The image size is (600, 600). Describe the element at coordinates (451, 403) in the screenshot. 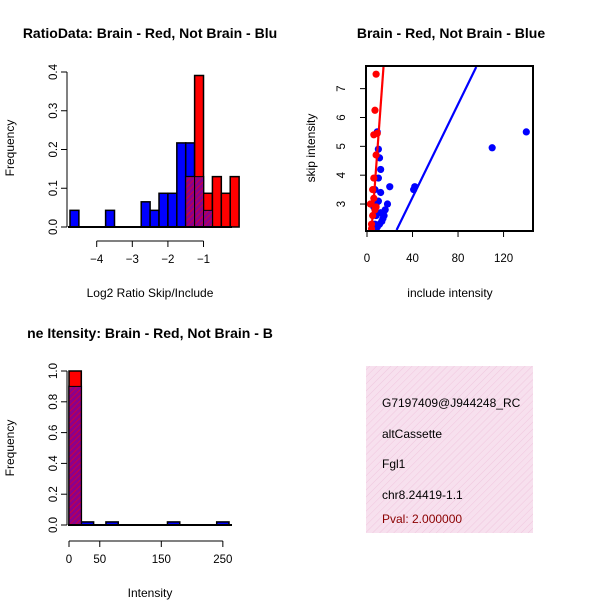

I see `probe-id: G7197409@J944248_RC` at that location.